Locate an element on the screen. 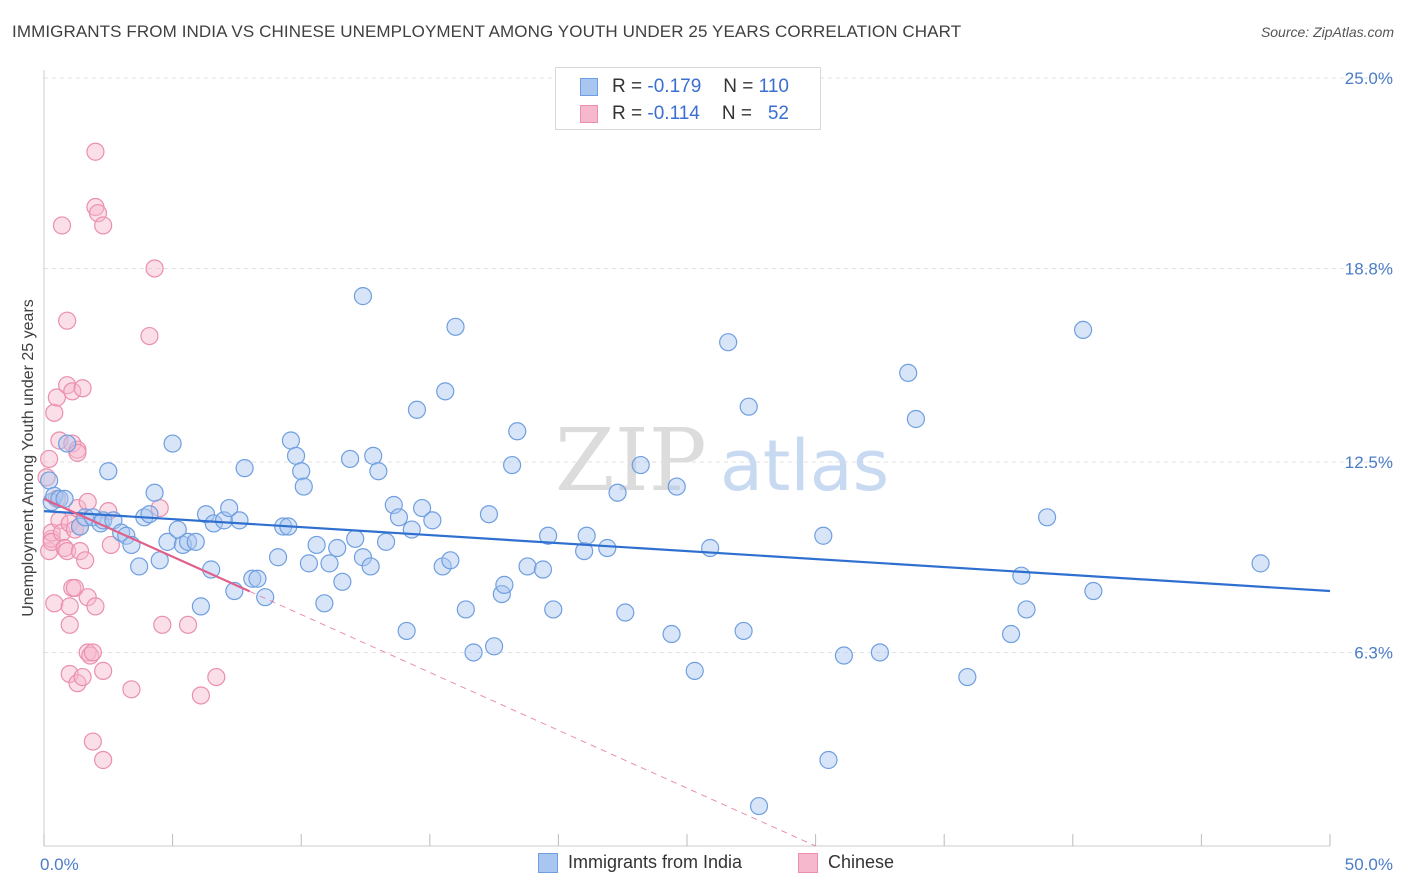 This screenshot has width=1406, height=892. y-tick-labels: 6.3% 12.5% 18.8% 25.0% is located at coordinates (1369, 365).